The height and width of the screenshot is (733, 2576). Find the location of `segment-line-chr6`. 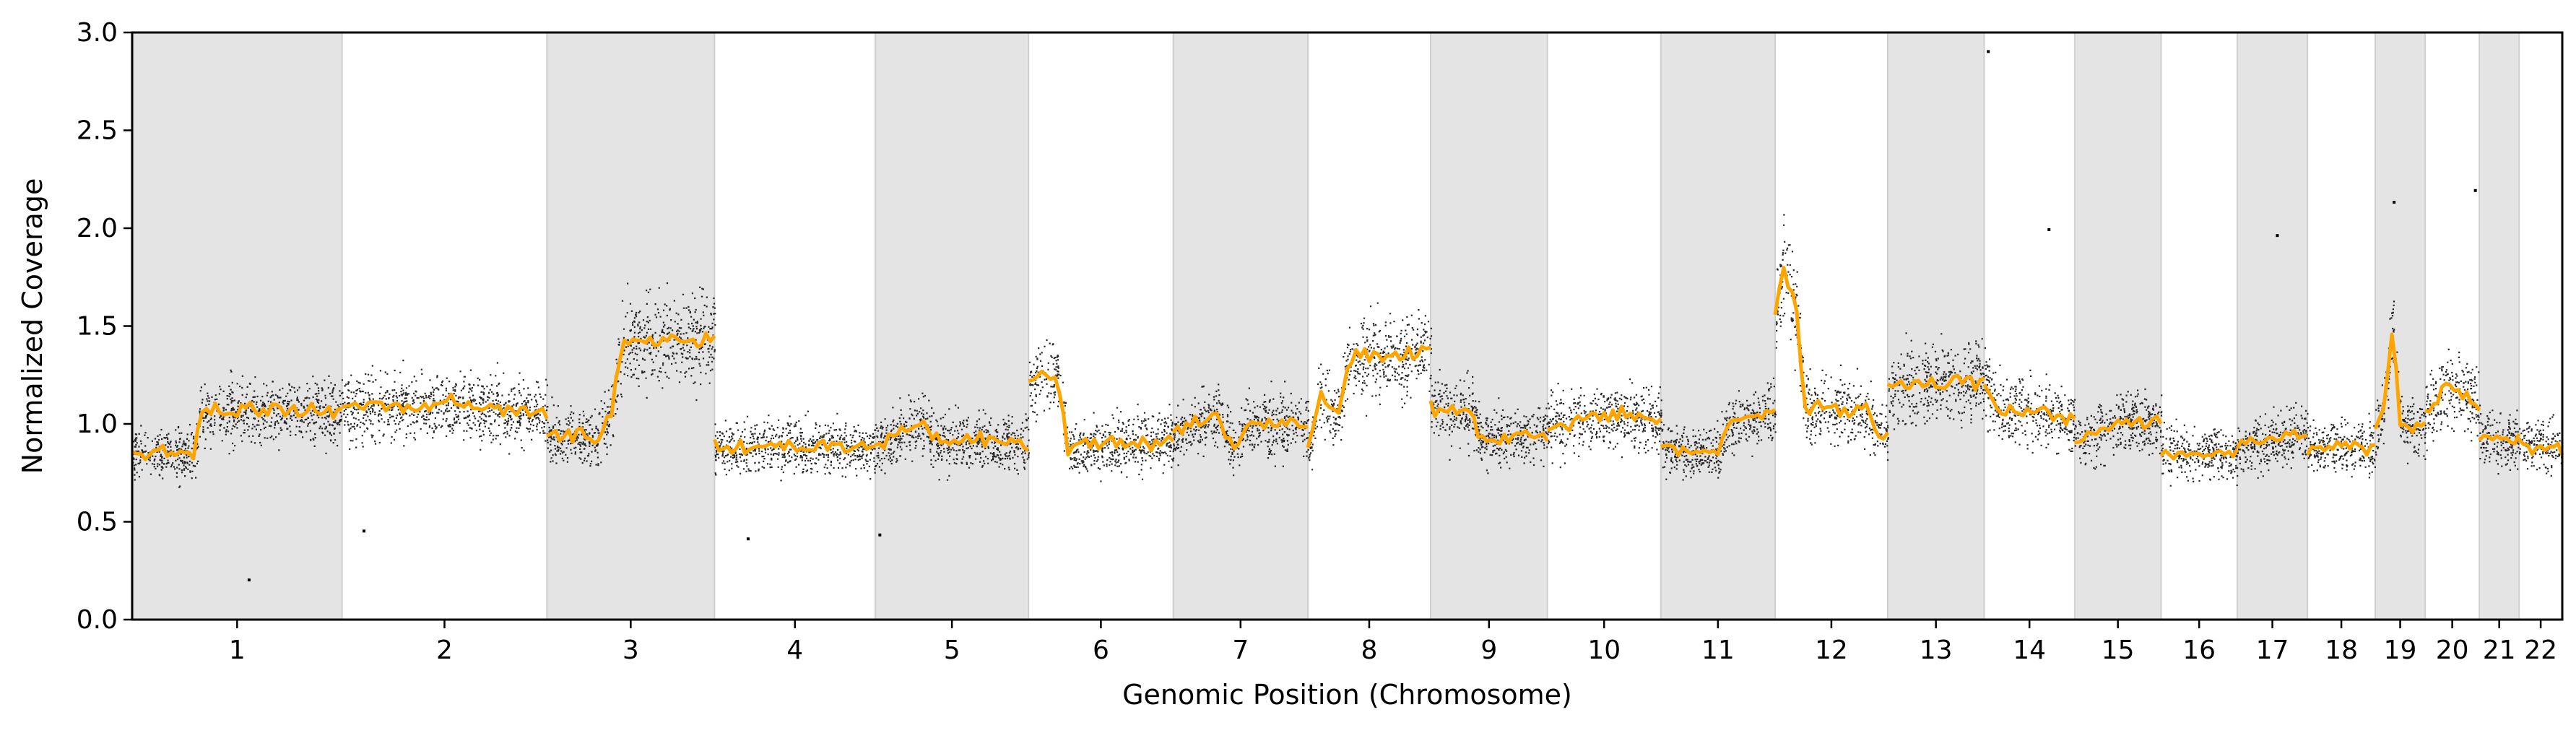

segment-line-chr6 is located at coordinates (1101, 413).